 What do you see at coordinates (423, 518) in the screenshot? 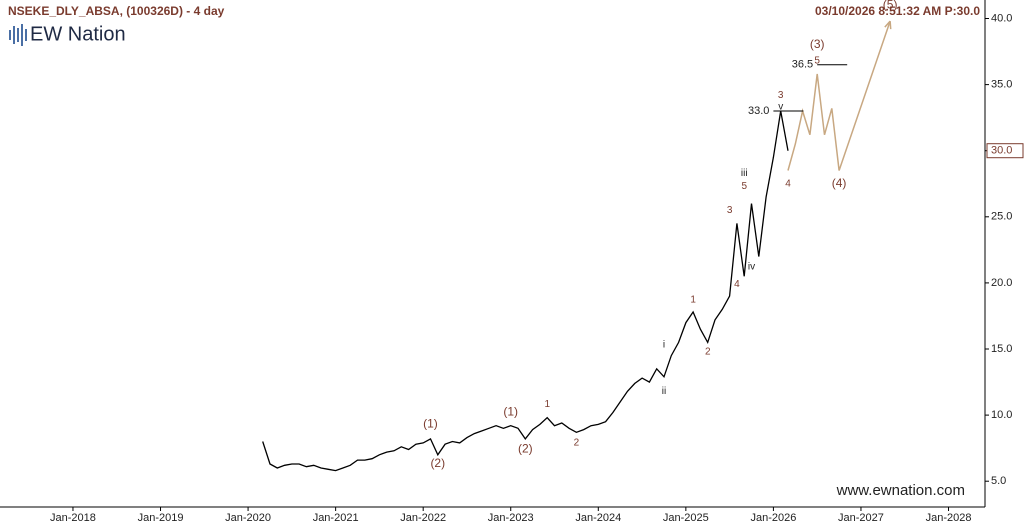
I see `x-tick-label: Jan-2022` at bounding box center [423, 518].